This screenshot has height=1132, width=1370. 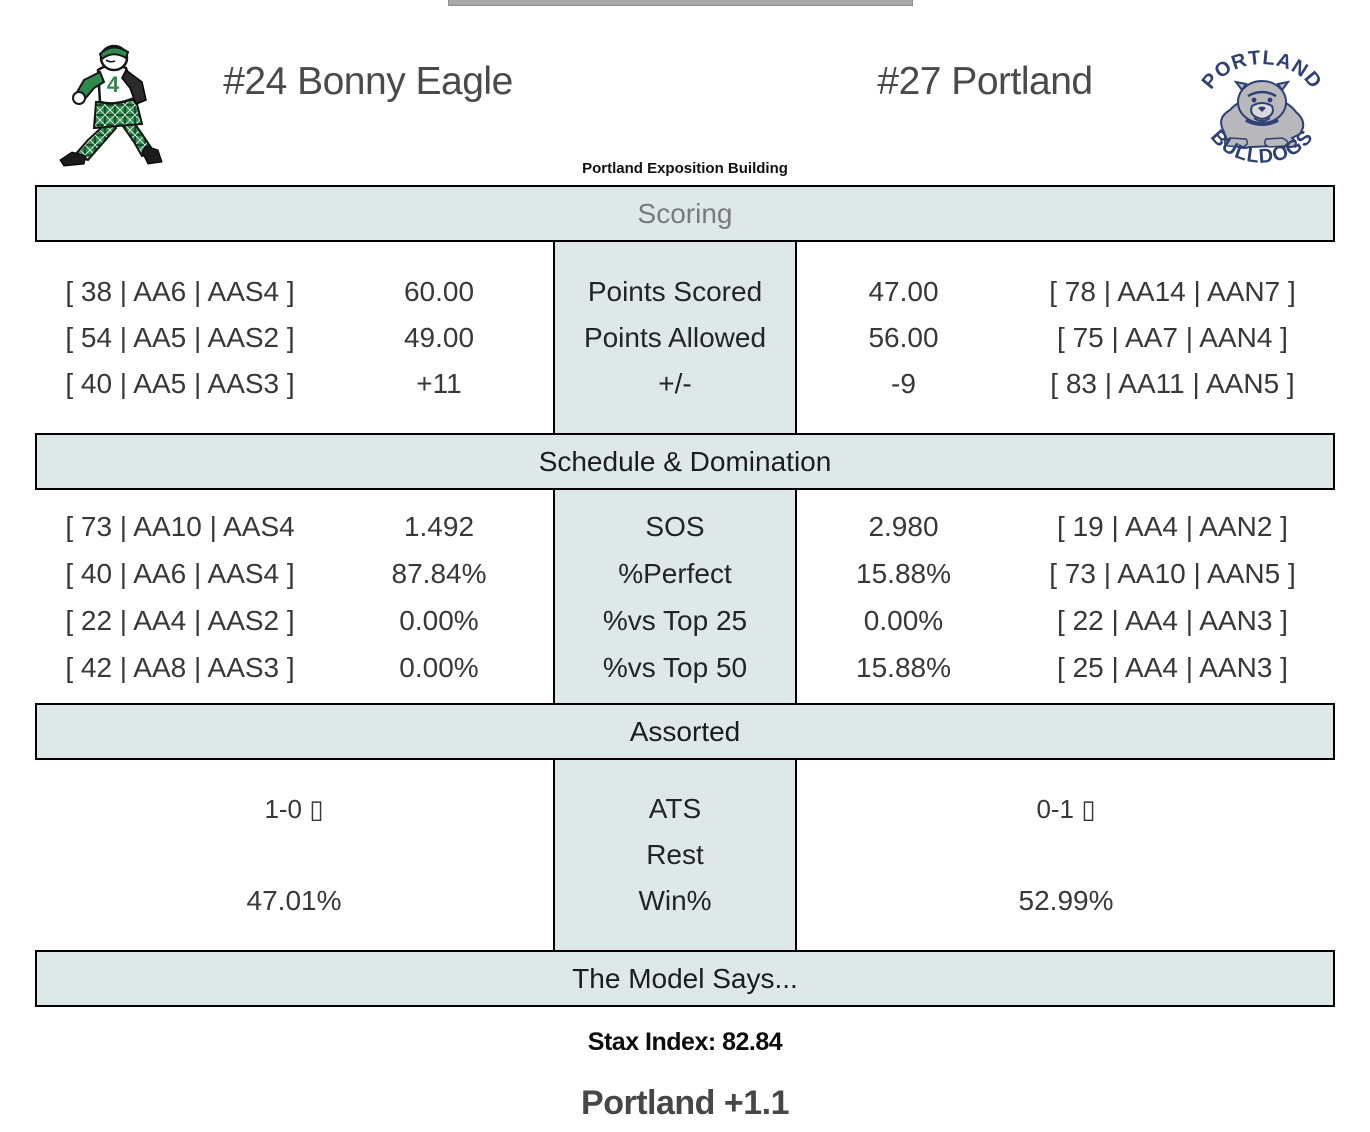 What do you see at coordinates (675, 337) in the screenshot?
I see `stat-label: Points Allowed` at bounding box center [675, 337].